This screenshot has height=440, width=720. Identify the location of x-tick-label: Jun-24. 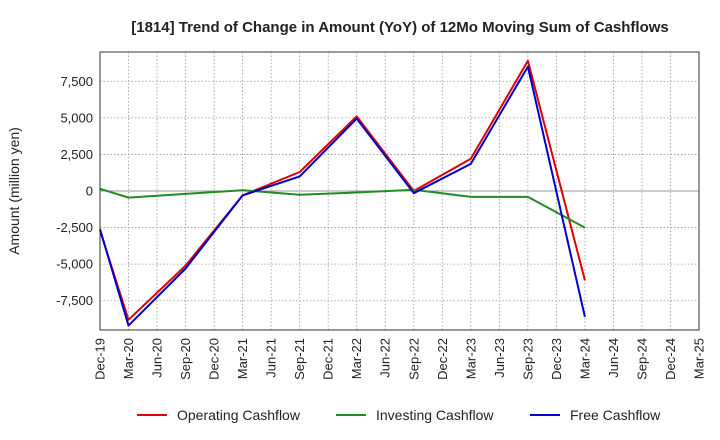
(613, 358).